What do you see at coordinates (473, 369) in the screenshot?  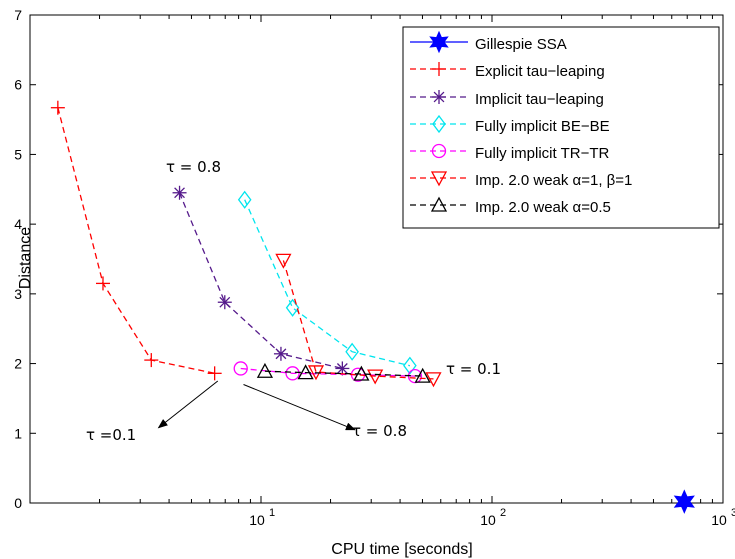 I see `annotation-tau-0-1-right: τ = 0.1` at bounding box center [473, 369].